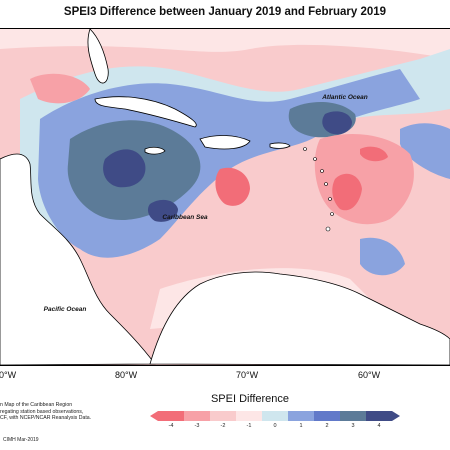  What do you see at coordinates (60, 88) in the screenshot?
I see `negative-northwest` at bounding box center [60, 88].